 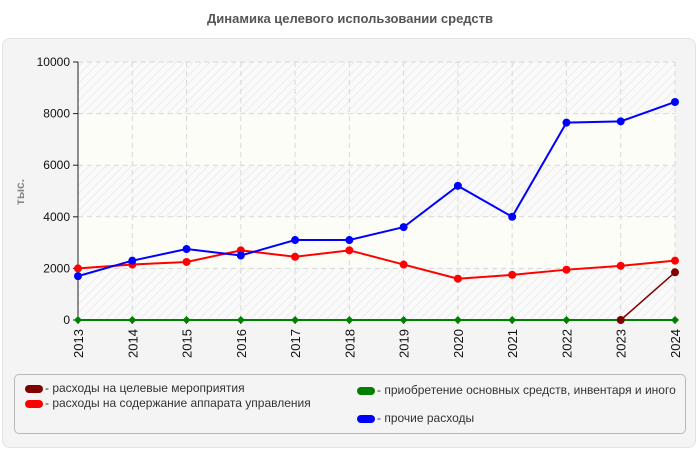 What do you see at coordinates (185, 388) in the screenshot?
I see `legend-item-target-events: - расходы на целевые мероприятия` at bounding box center [185, 388].